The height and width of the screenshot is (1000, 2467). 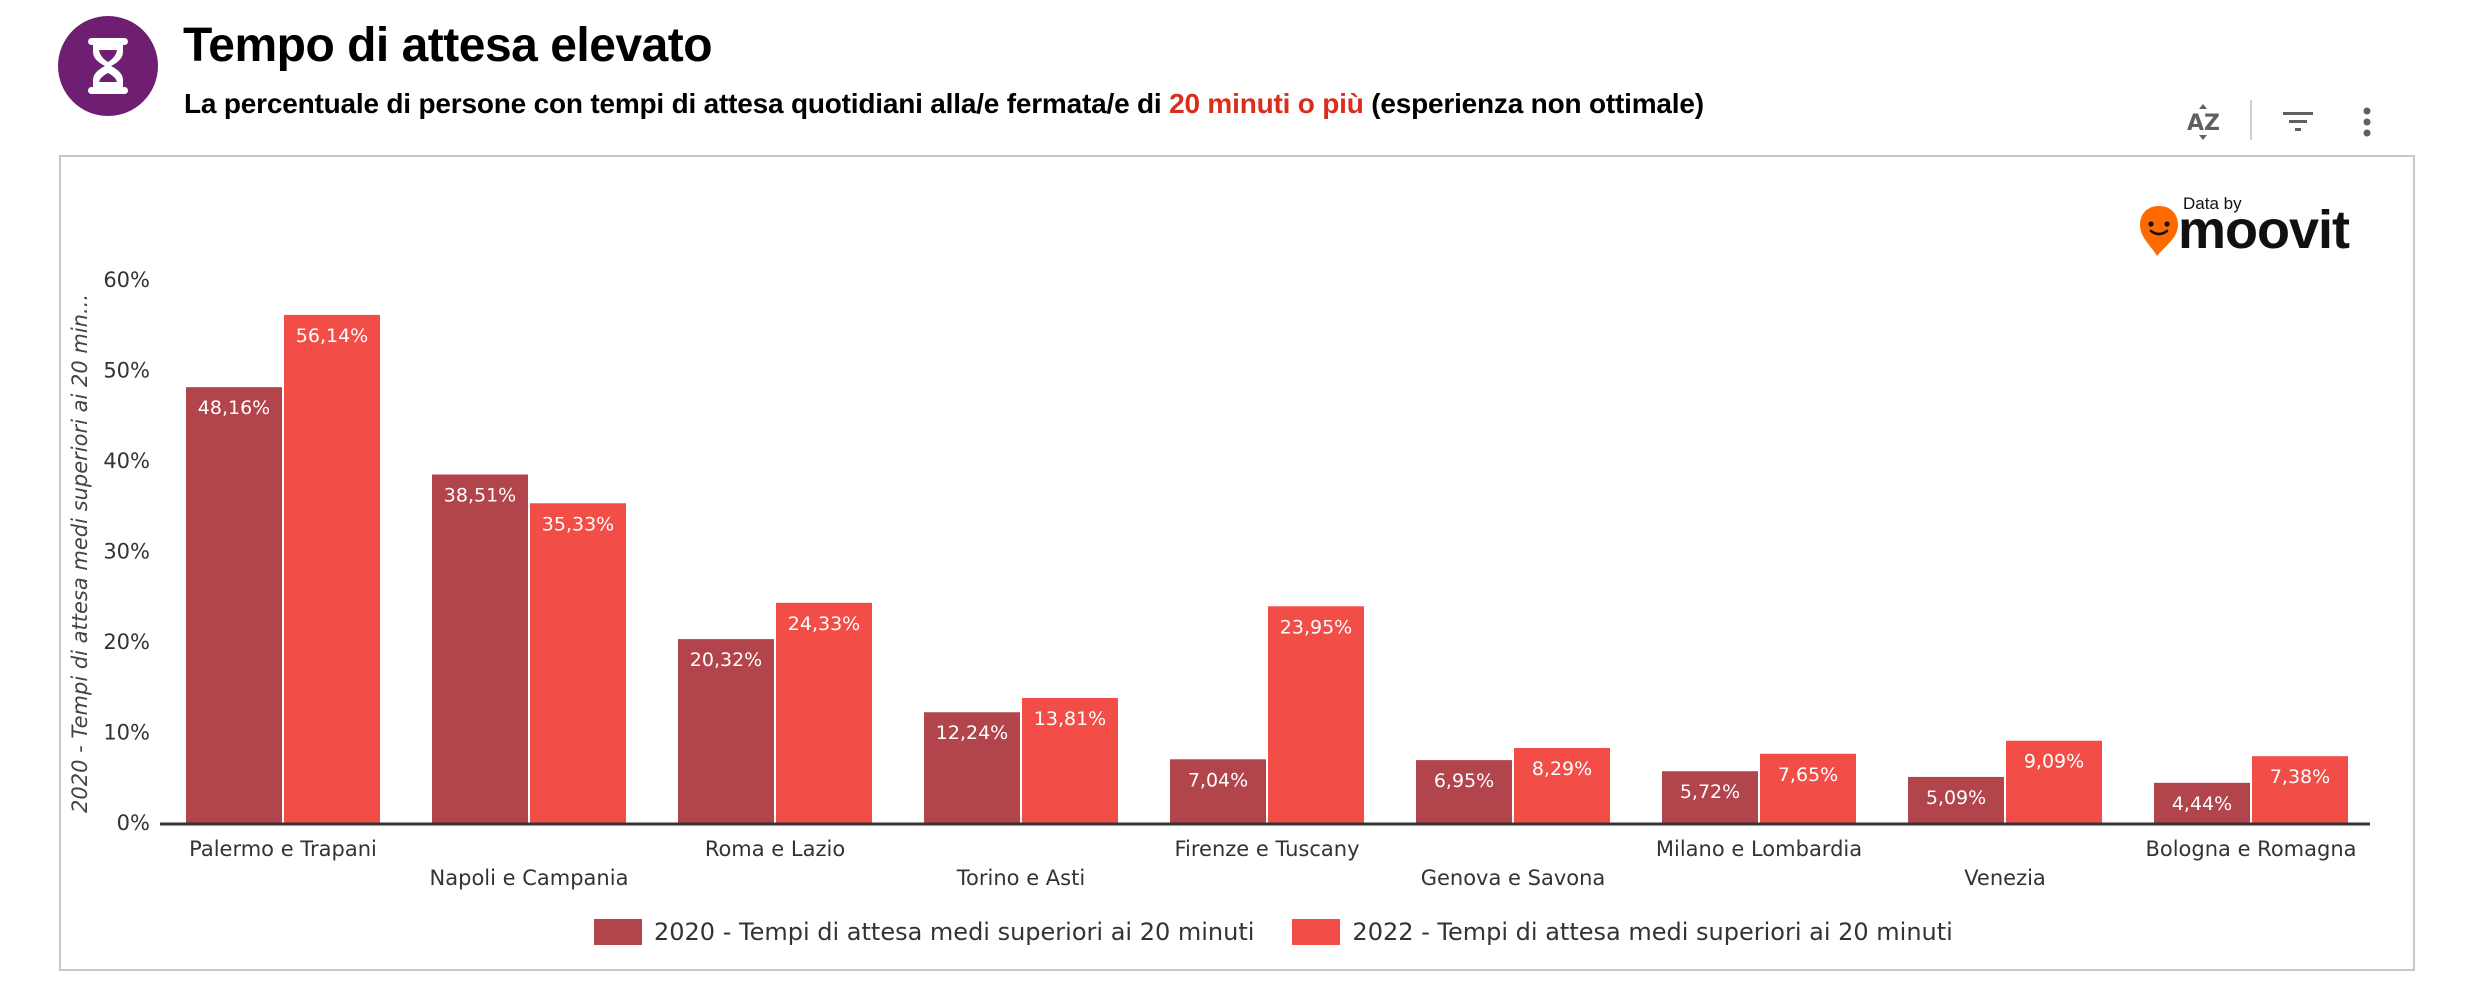 What do you see at coordinates (234, 408) in the screenshot?
I see `bar-value-label: 48,16%` at bounding box center [234, 408].